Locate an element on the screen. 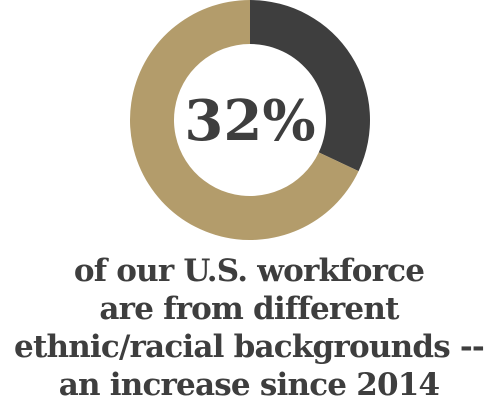 This screenshot has height=411, width=498. caption-line: are from different is located at coordinates (249, 309).